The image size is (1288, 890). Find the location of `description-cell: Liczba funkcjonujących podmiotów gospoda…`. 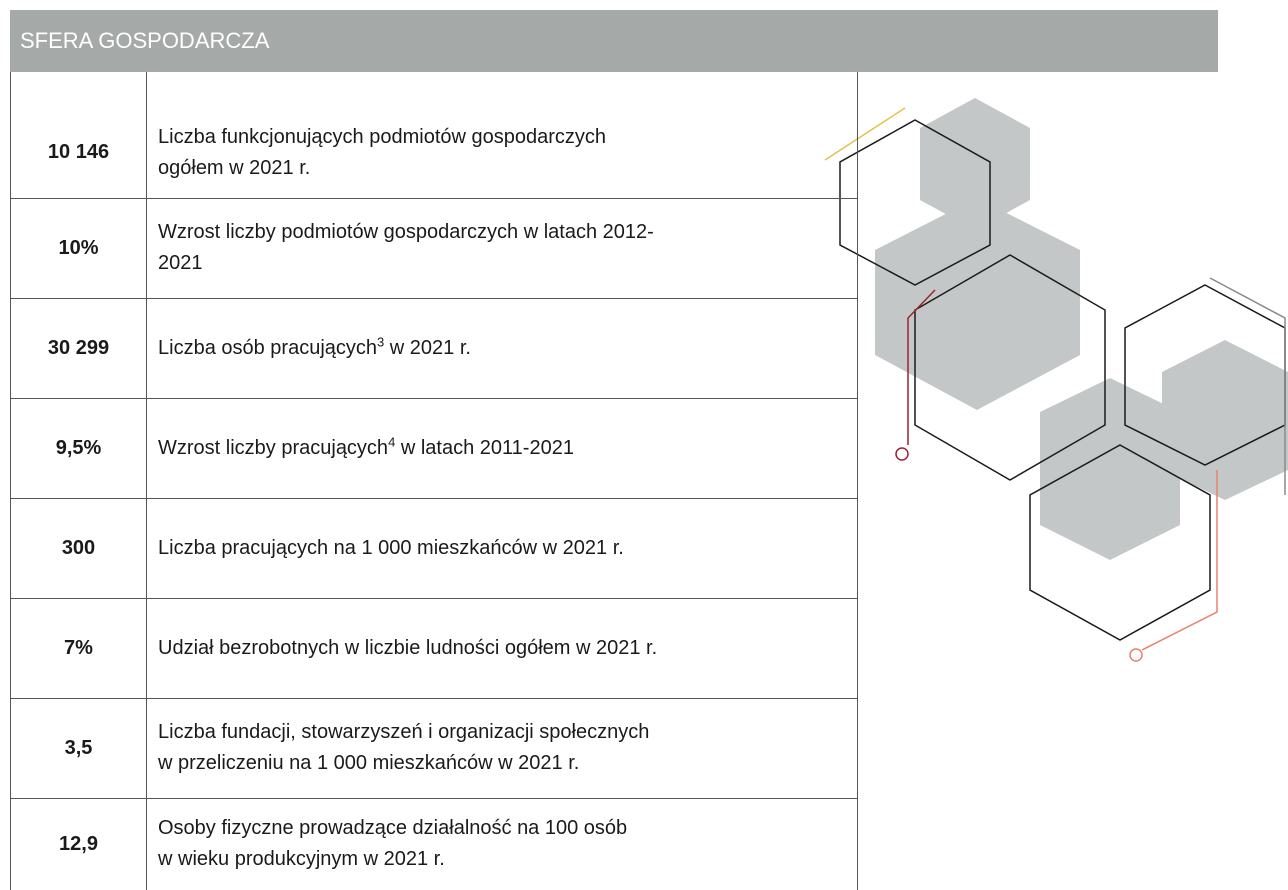

description-cell: Liczba funkcjonujących podmiotów gospoda… is located at coordinates (502, 135).